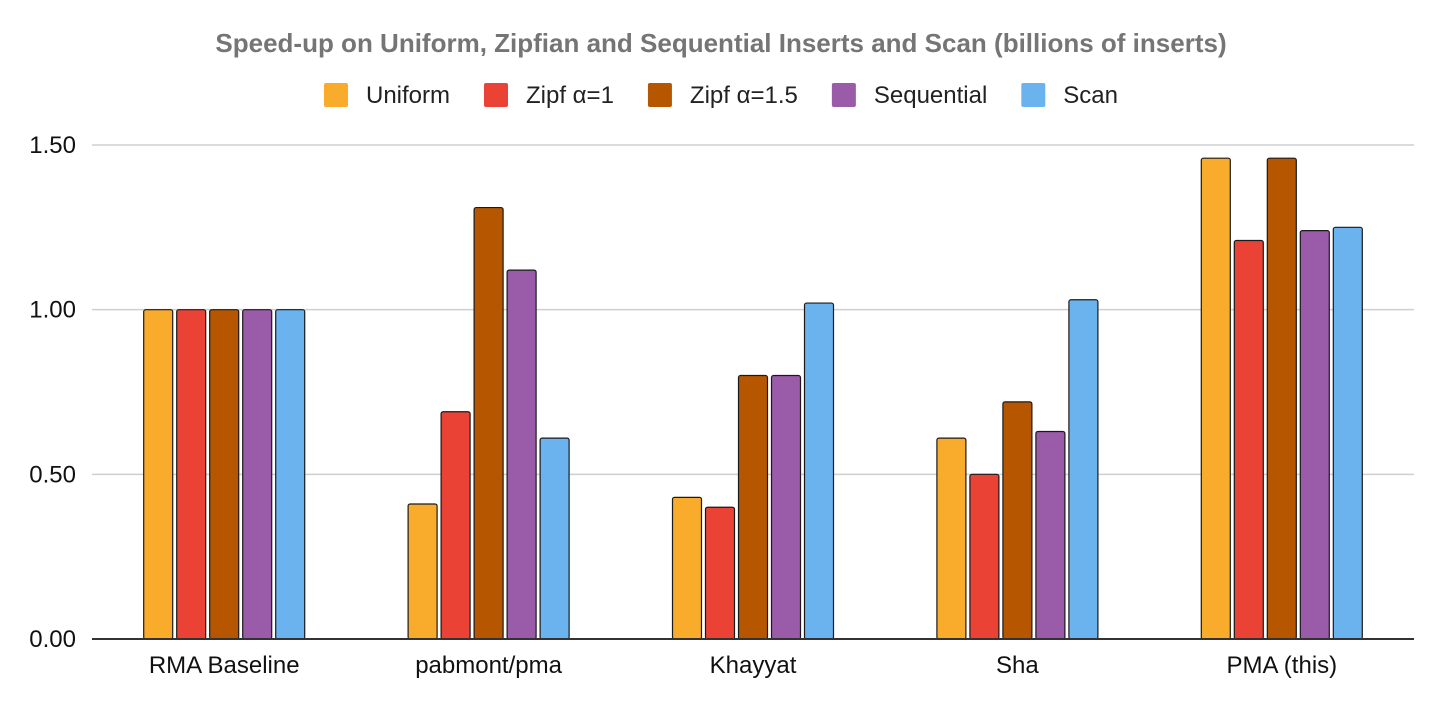 This screenshot has width=1442, height=702. What do you see at coordinates (52, 639) in the screenshot?
I see `y-tick-label: 0.00` at bounding box center [52, 639].